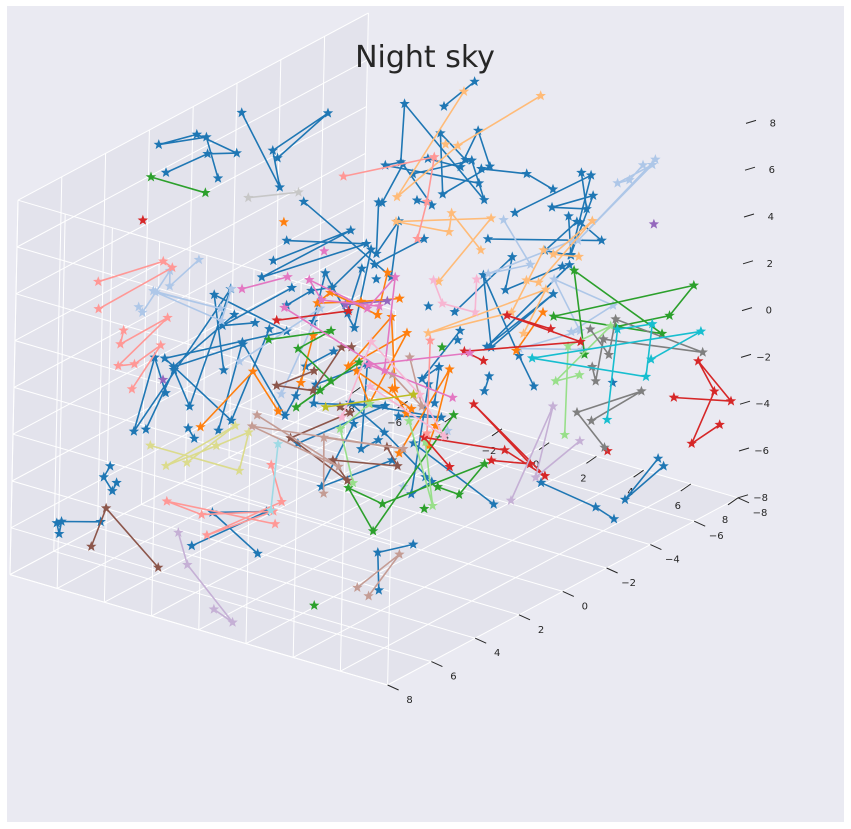  I want to click on x-tick-label: 8, so click(725, 520).